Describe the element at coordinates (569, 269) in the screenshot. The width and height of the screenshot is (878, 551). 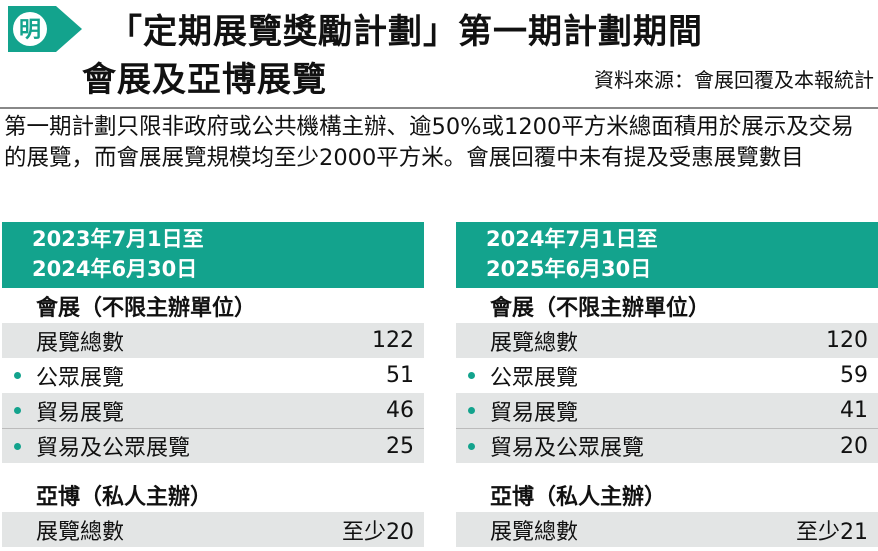
I see `period-end: 2025年6月30日` at that location.